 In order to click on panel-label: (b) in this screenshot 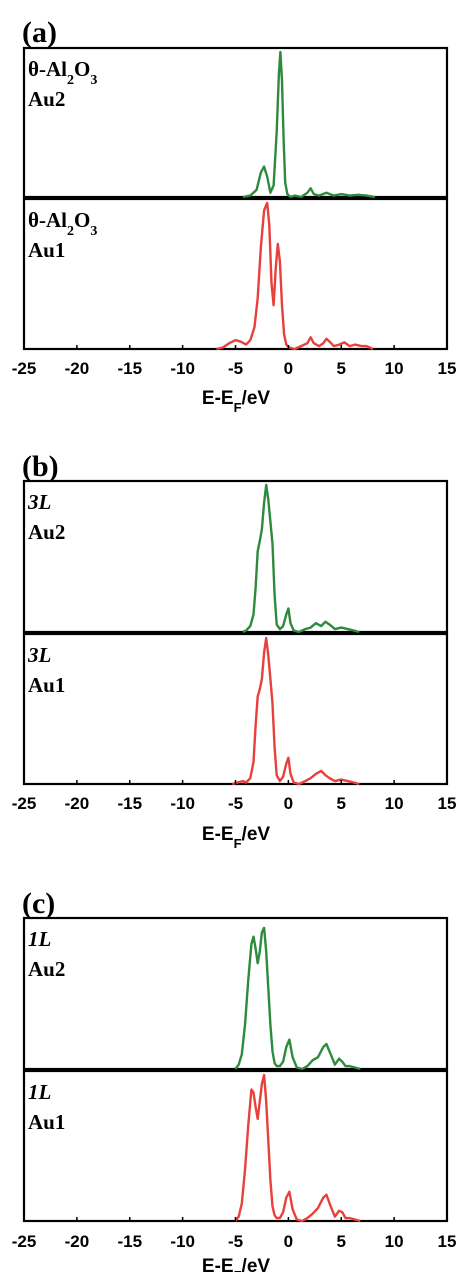, I will do `click(40, 466)`.